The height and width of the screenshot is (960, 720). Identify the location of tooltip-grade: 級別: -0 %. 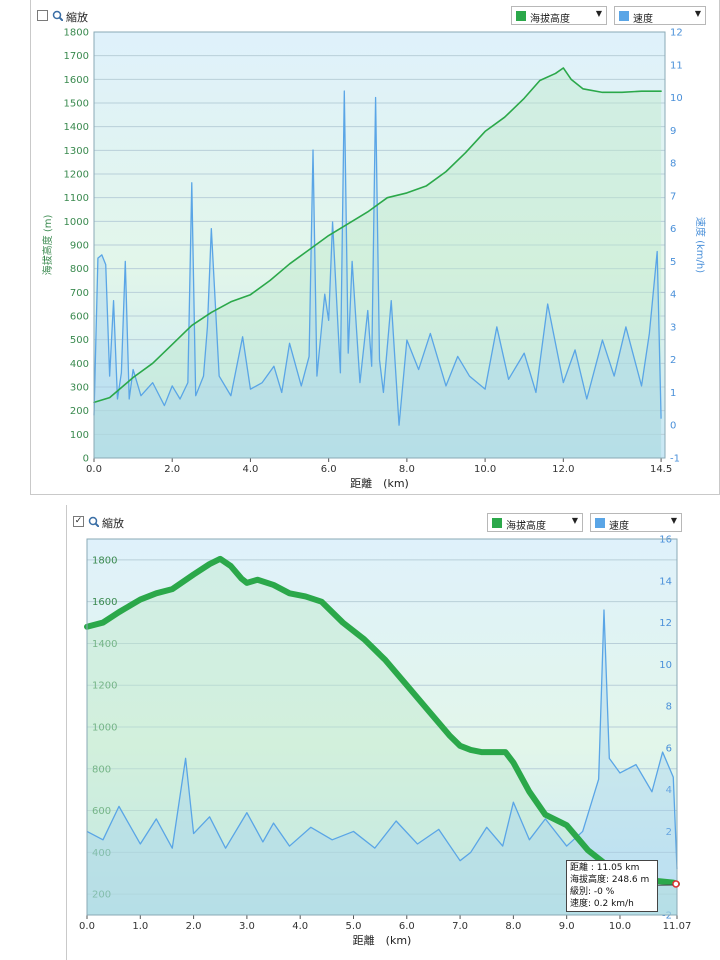
(592, 892).